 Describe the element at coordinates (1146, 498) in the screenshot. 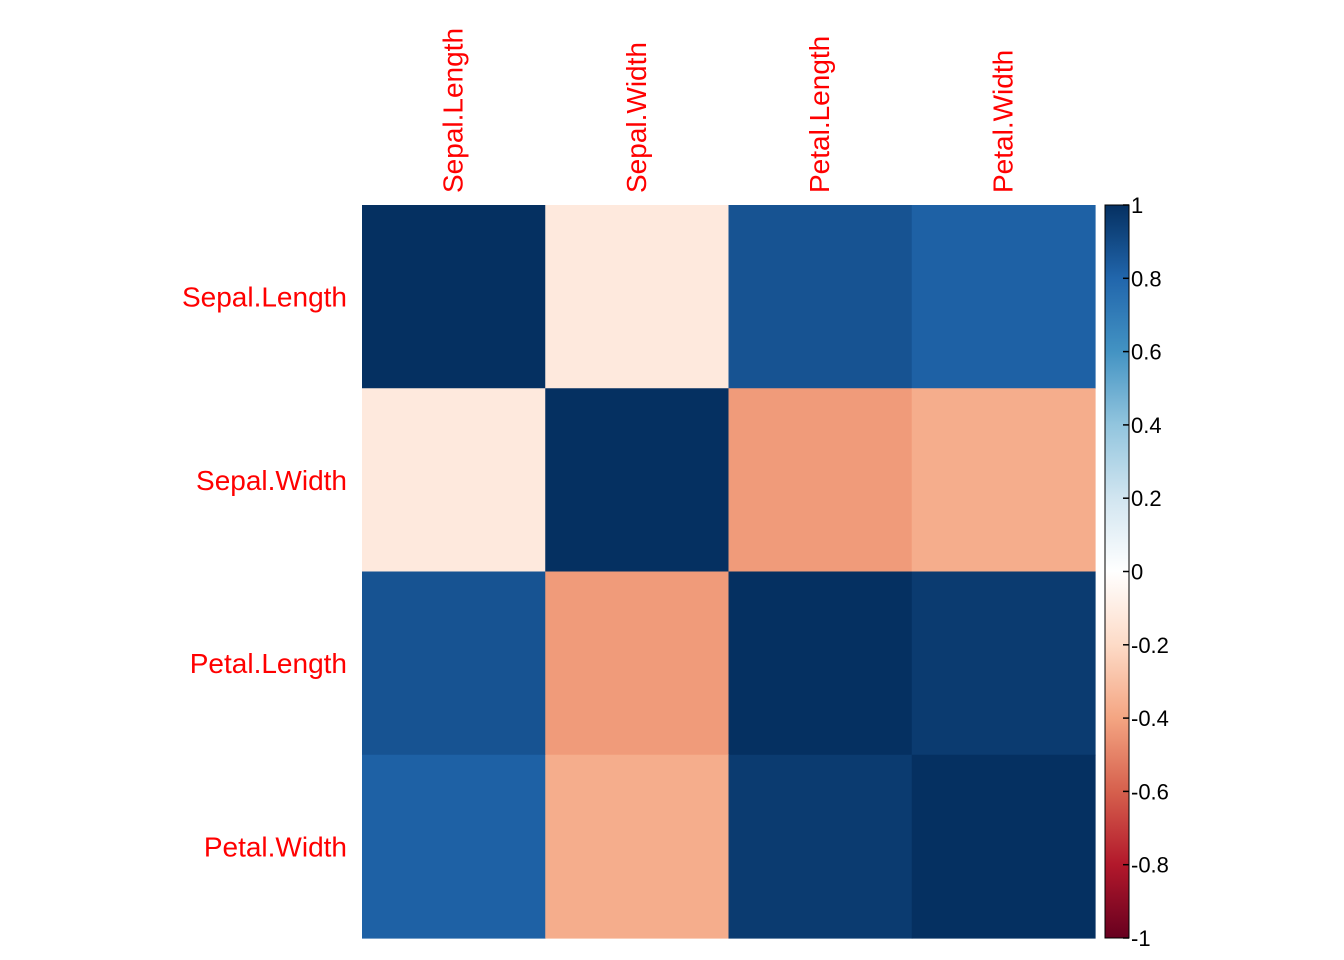

I see `color-legend-tick-label: 0.2` at that location.